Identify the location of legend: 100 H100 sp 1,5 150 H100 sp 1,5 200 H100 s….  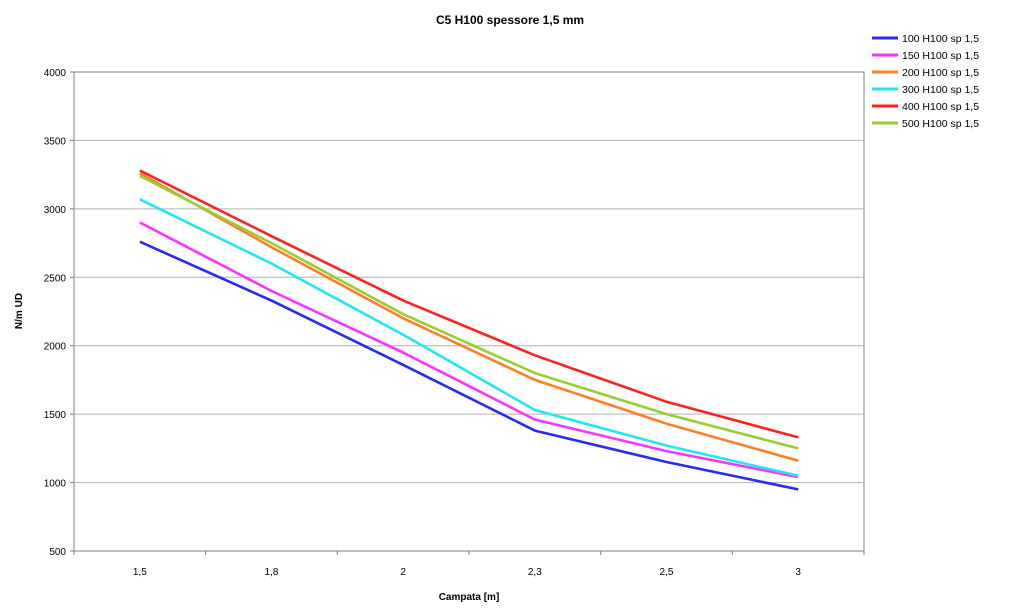
(925, 81).